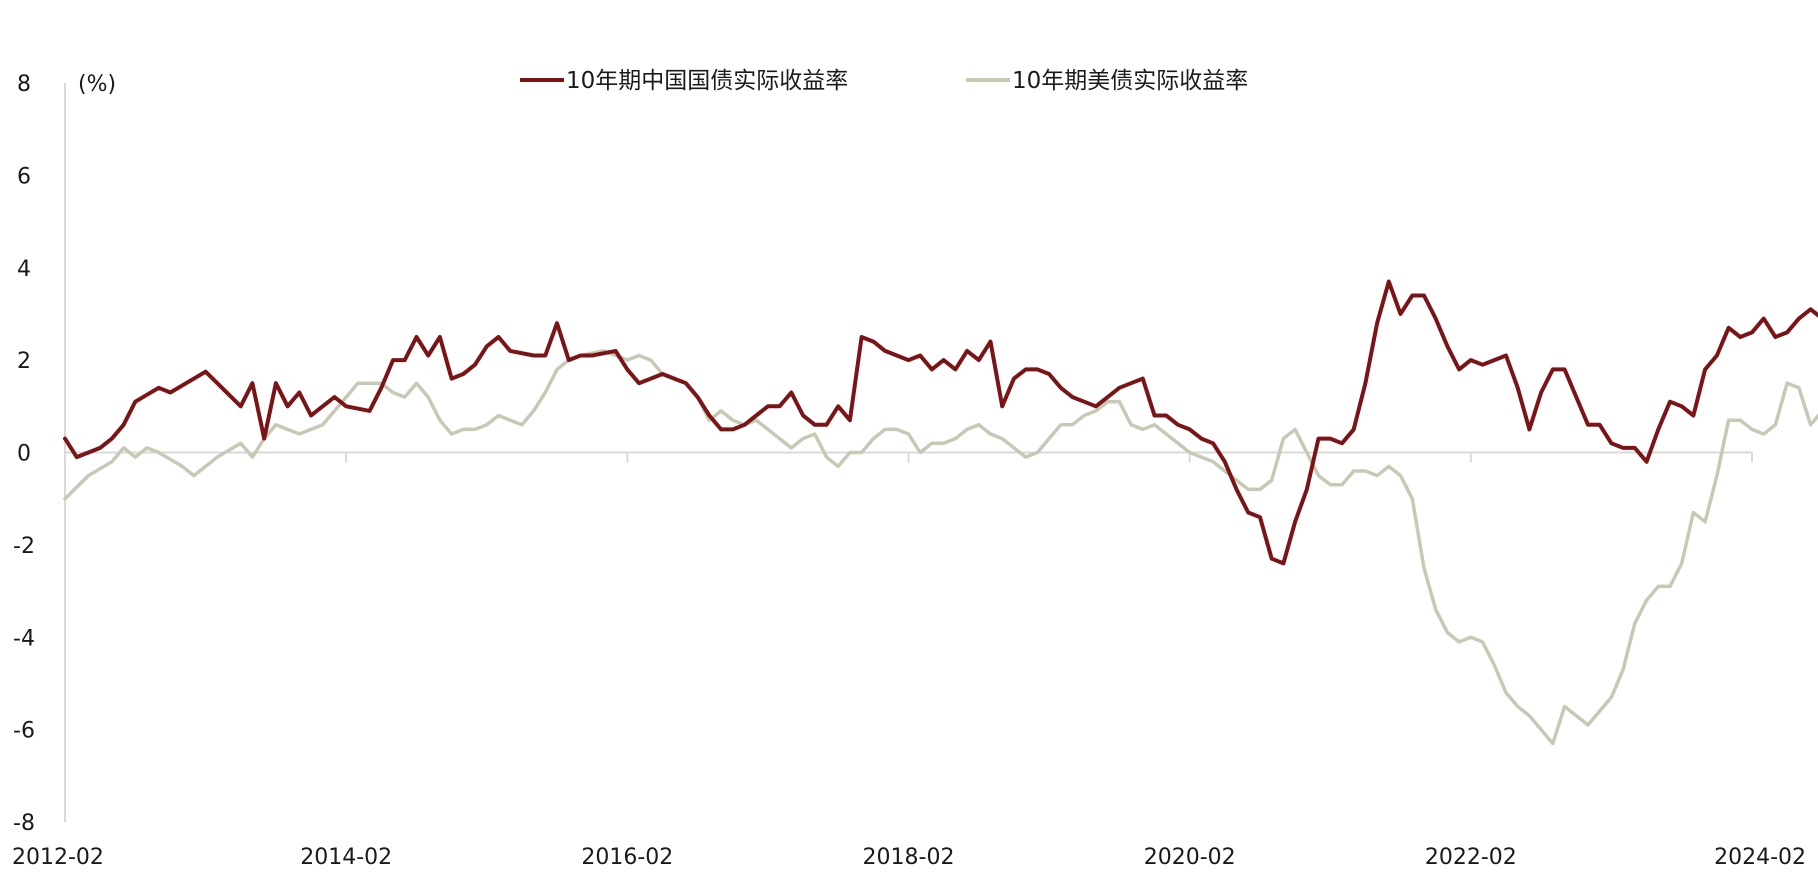 Image resolution: width=1818 pixels, height=896 pixels. Describe the element at coordinates (24, 176) in the screenshot. I see `y-tick-label: 6` at that location.